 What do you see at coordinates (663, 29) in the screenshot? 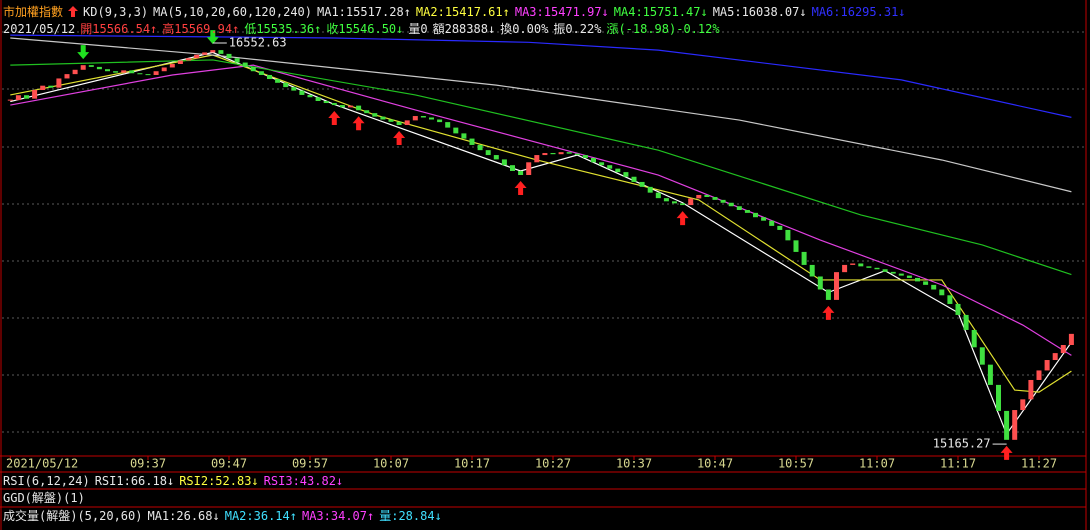
I see `info-text: 漲(-18.98)-0.12%` at bounding box center [663, 29].